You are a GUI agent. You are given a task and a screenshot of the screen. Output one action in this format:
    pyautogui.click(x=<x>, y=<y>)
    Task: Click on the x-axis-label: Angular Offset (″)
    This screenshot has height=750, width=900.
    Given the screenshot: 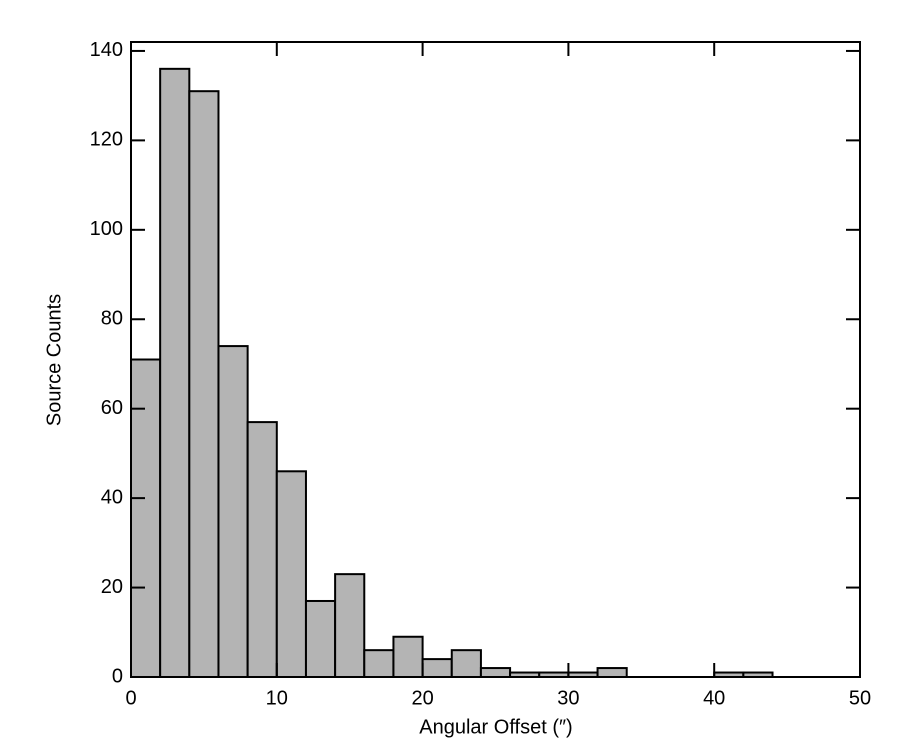 What is the action you would take?
    pyautogui.click(x=495, y=727)
    